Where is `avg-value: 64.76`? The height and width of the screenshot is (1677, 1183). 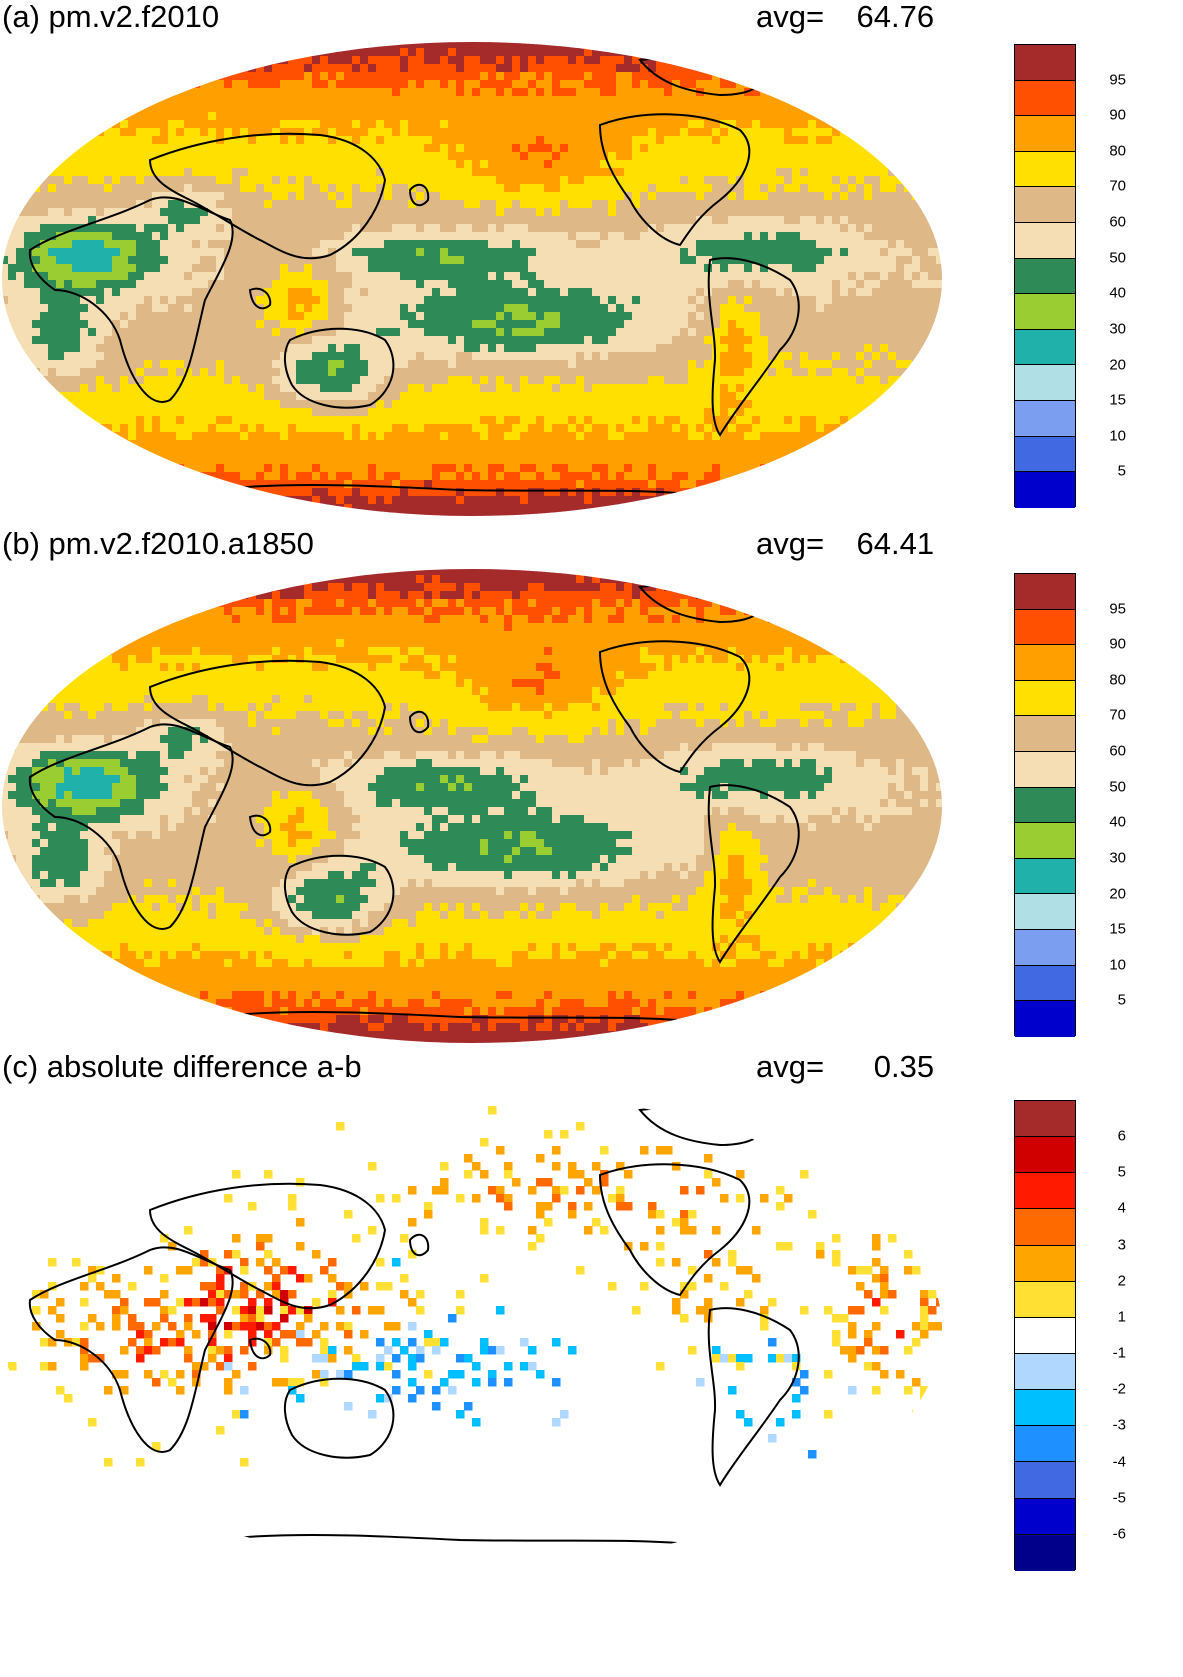 avg-value: 64.76 is located at coordinates (895, 17).